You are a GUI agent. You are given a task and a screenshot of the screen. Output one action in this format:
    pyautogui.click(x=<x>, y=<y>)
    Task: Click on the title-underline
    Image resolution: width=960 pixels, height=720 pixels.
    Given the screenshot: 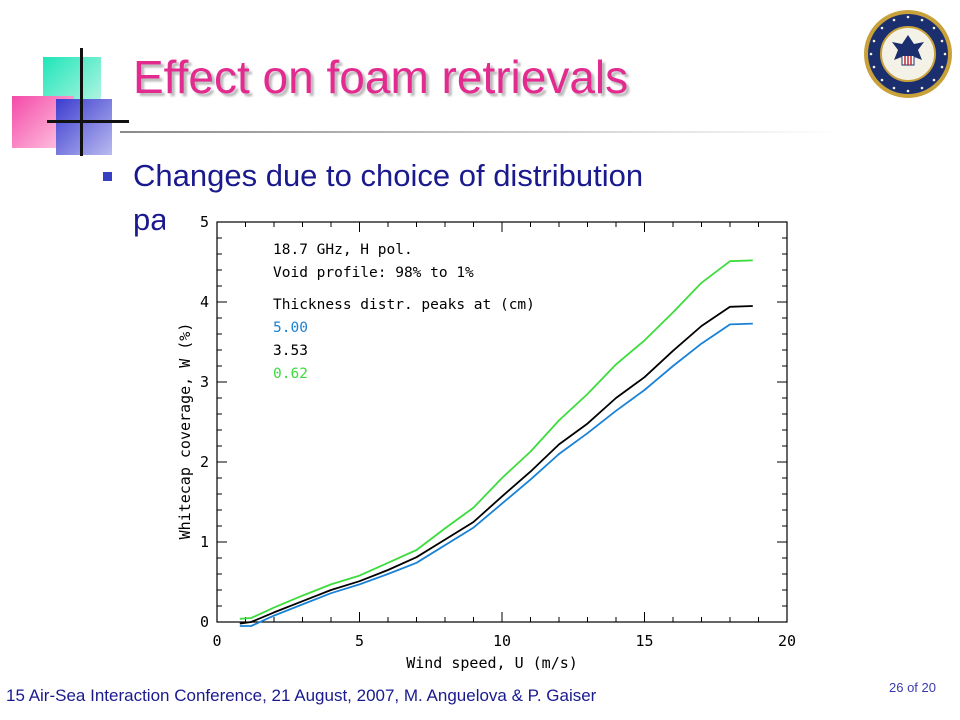 What is the action you would take?
    pyautogui.click(x=480, y=132)
    